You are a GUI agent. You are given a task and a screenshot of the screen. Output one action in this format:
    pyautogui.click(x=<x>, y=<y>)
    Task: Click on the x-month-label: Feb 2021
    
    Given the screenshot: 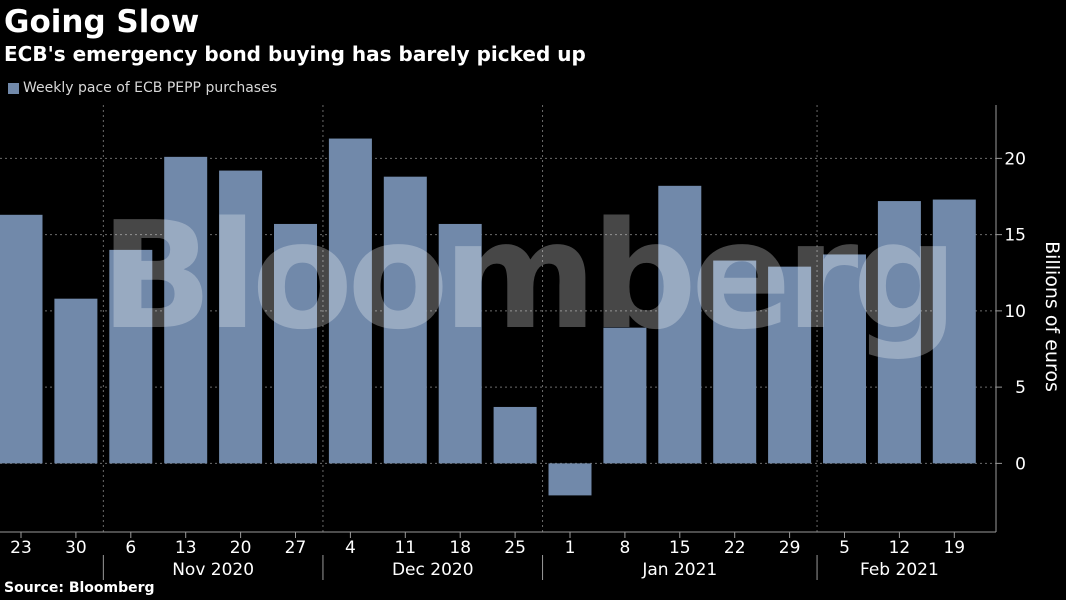 What is the action you would take?
    pyautogui.click(x=899, y=570)
    